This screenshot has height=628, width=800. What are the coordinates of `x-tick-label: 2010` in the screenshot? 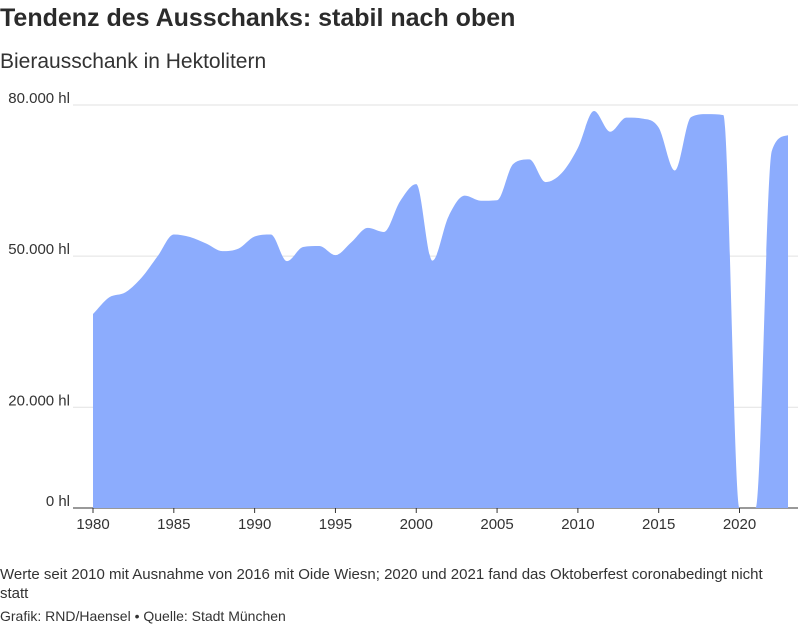 It's located at (577, 524).